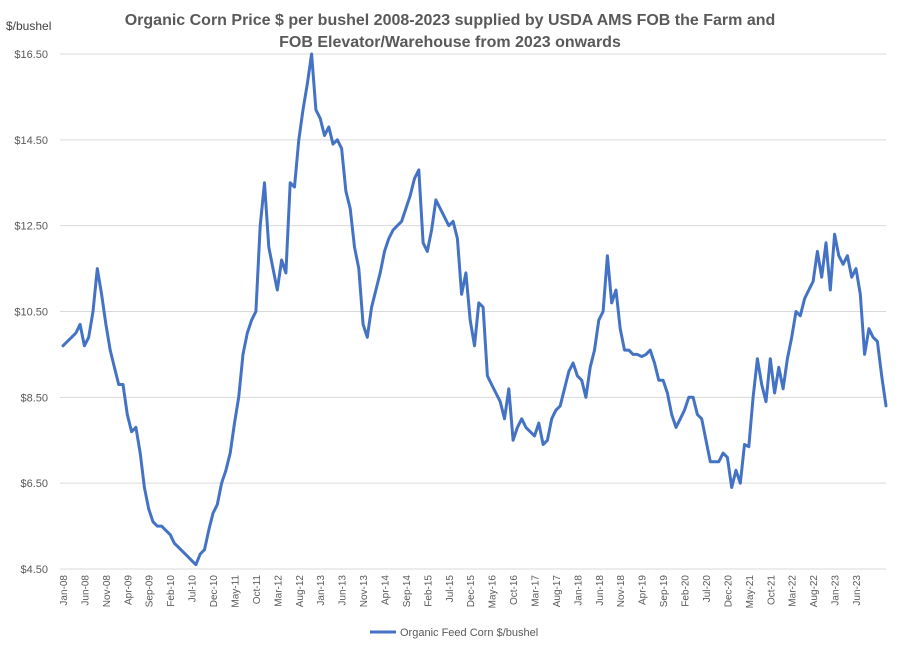  I want to click on y-tick-label: $14.50, so click(31, 141).